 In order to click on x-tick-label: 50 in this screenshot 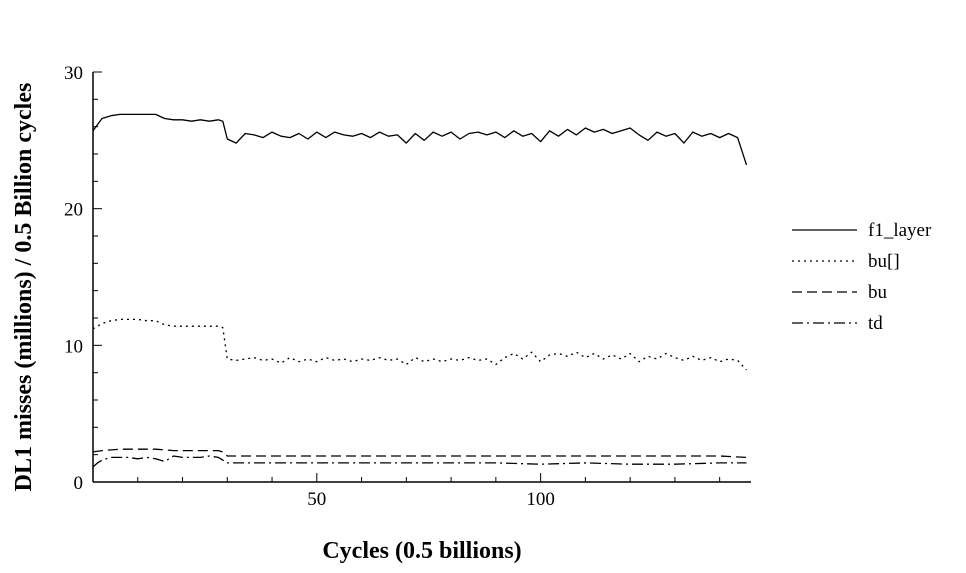, I will do `click(316, 499)`.